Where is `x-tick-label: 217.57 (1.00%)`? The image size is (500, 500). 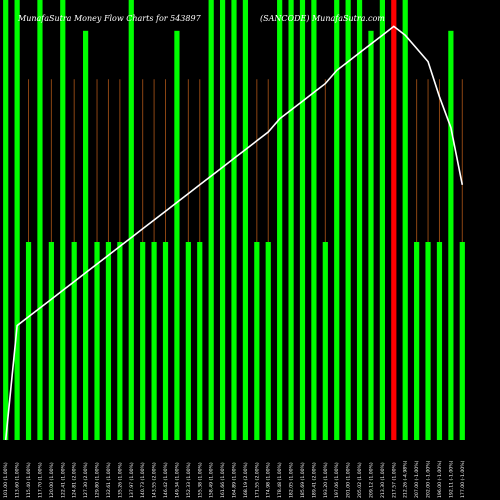
x-tick-label: 217.57 (1.00%) is located at coordinates (394, 480).